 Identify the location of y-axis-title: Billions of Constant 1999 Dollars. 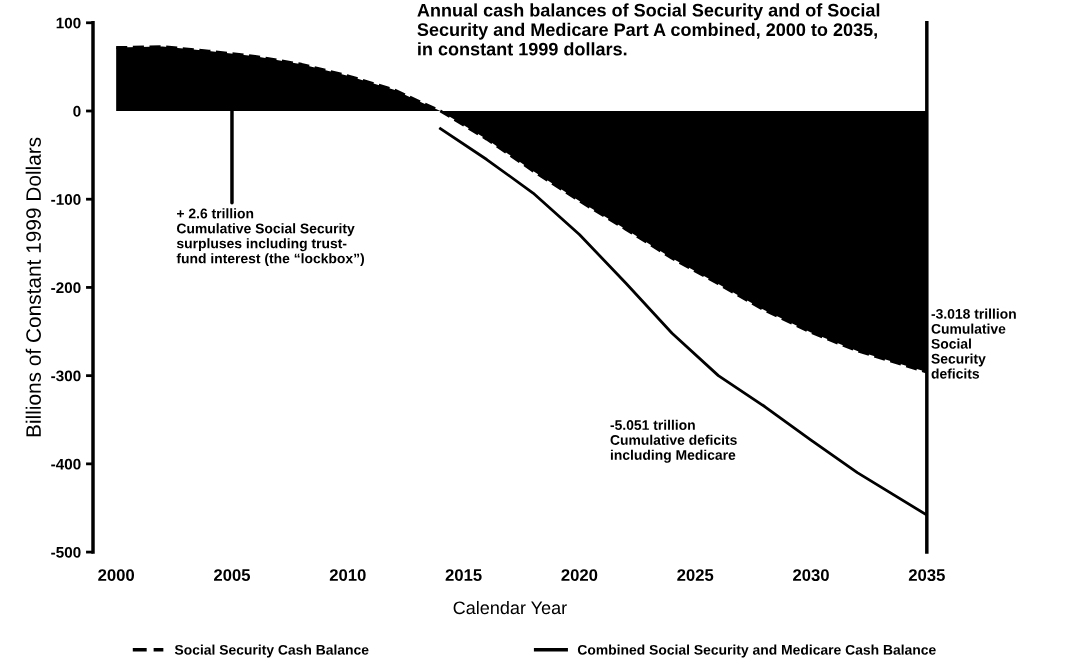
(33, 287).